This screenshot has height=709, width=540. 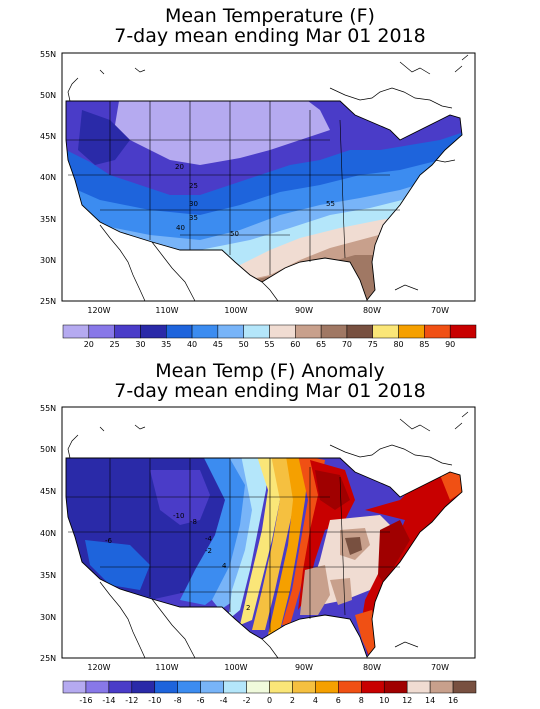 I want to click on legend-label: 16, so click(x=453, y=700).